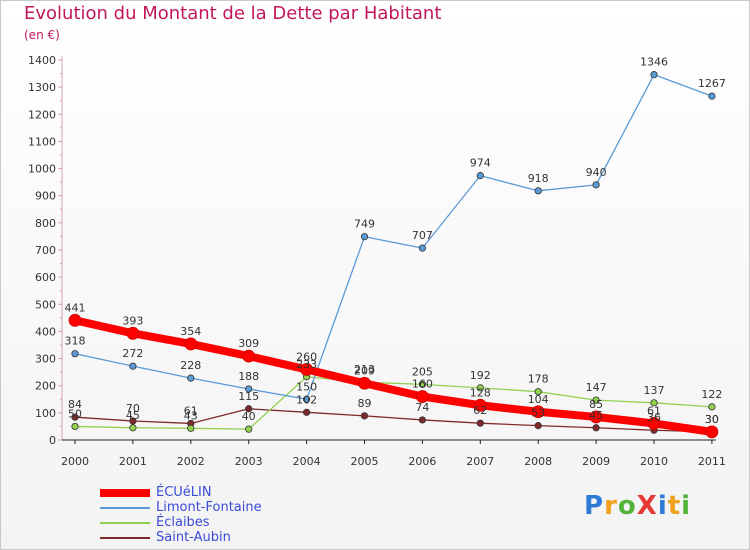 The width and height of the screenshot is (750, 550). I want to click on data-label: 233, so click(306, 364).